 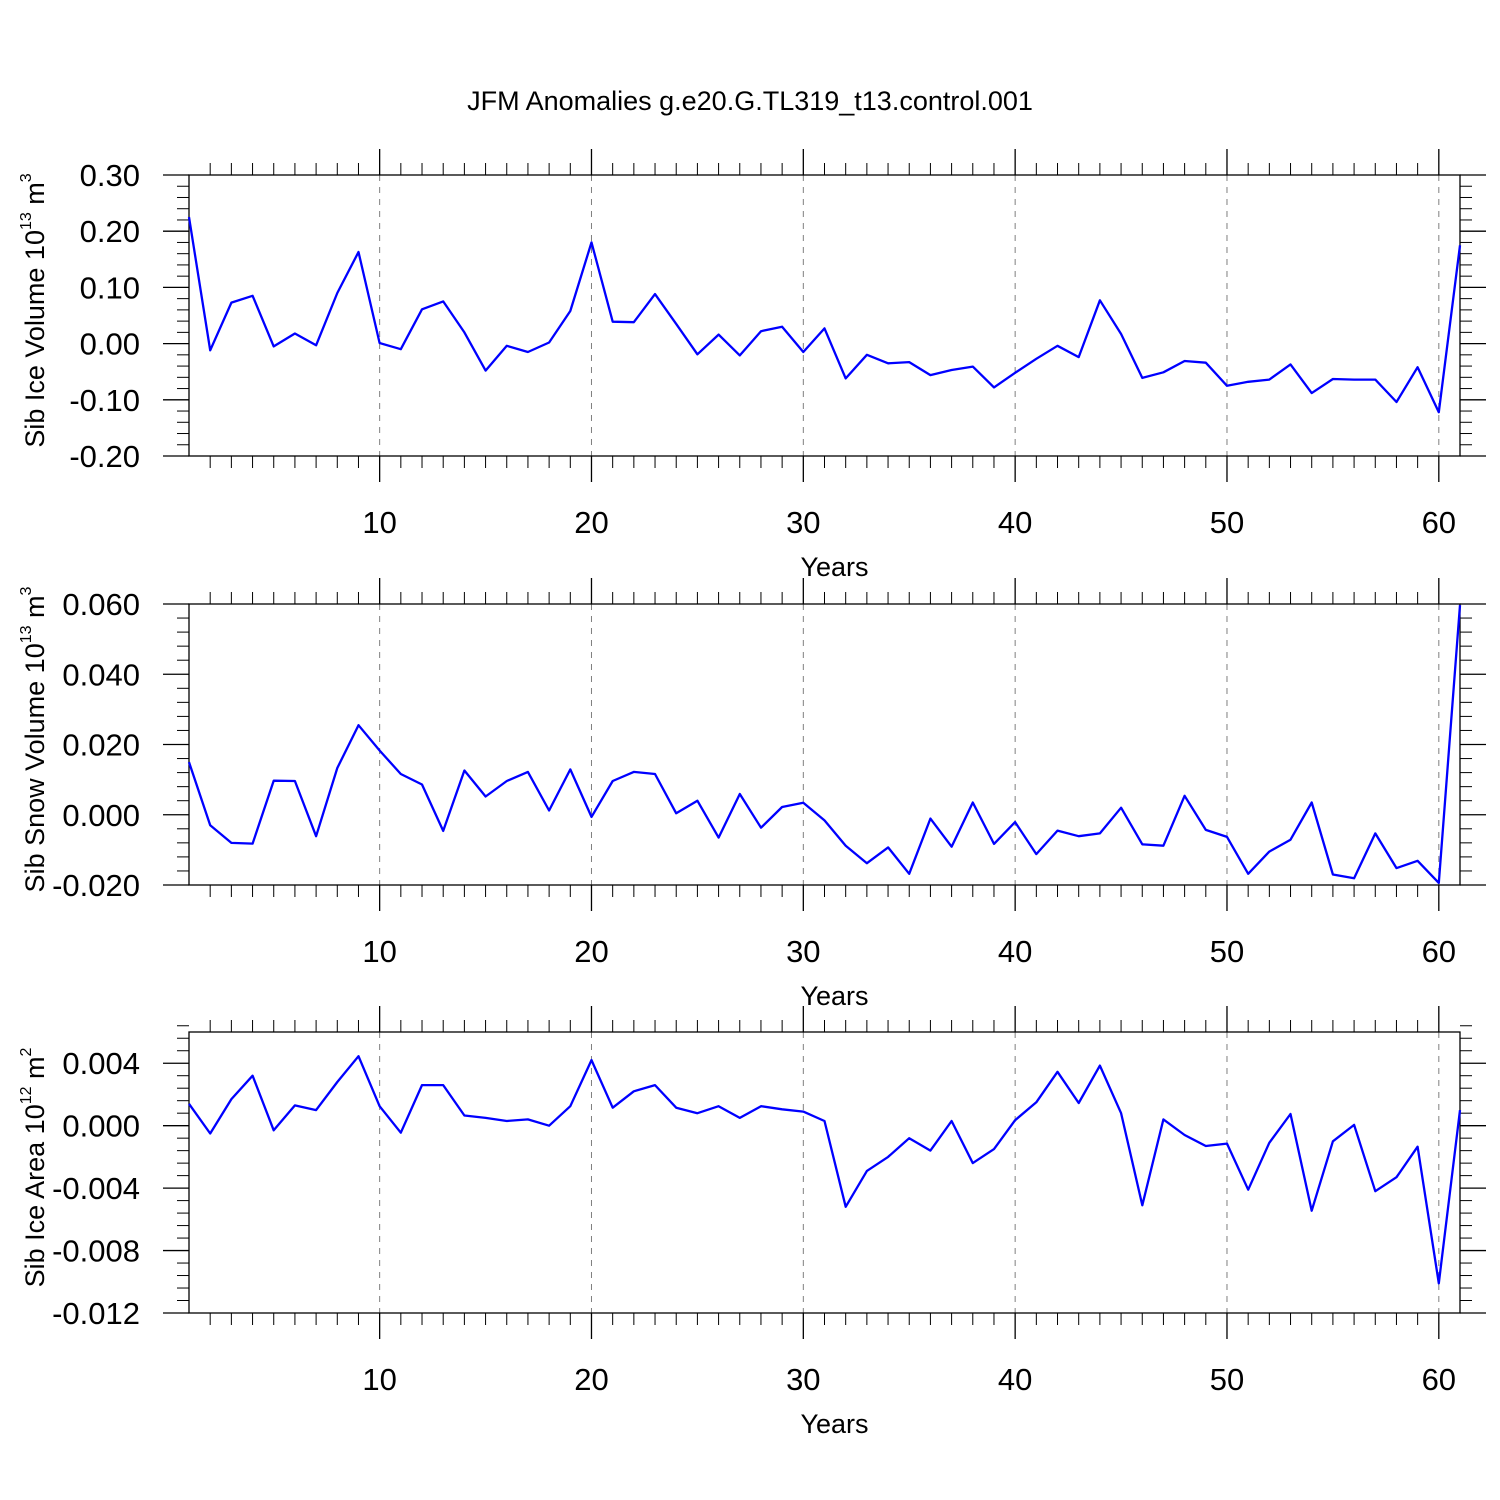 What do you see at coordinates (834, 567) in the screenshot?
I see `x-axis-label: Years` at bounding box center [834, 567].